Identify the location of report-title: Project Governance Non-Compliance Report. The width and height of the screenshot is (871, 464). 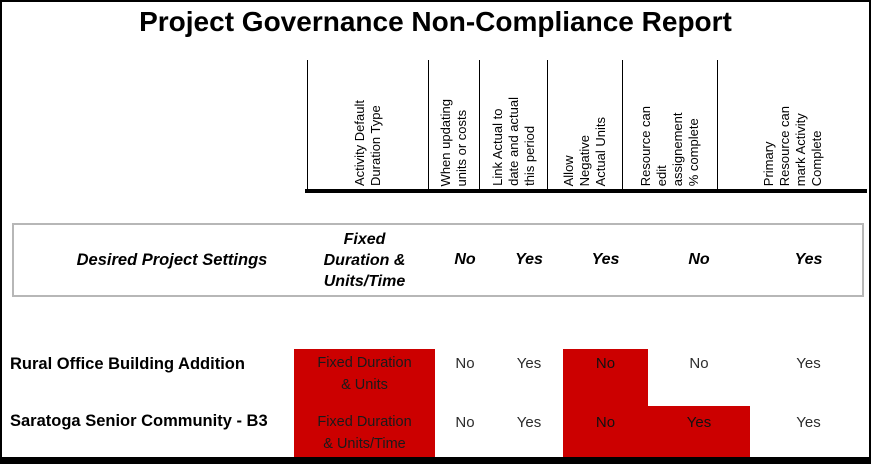
(435, 21).